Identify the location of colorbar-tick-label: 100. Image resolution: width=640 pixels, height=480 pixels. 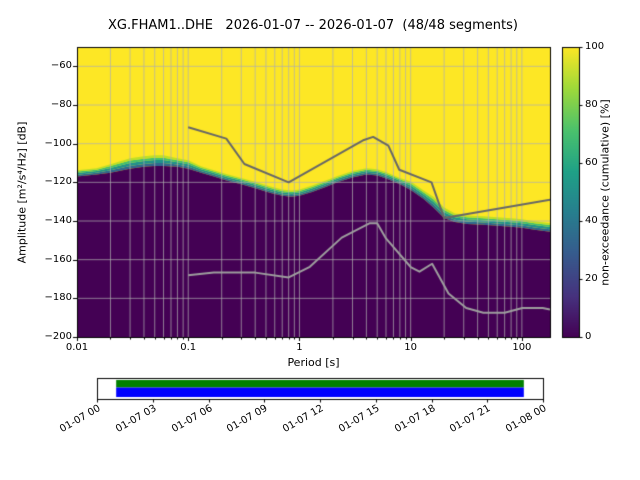
(595, 46).